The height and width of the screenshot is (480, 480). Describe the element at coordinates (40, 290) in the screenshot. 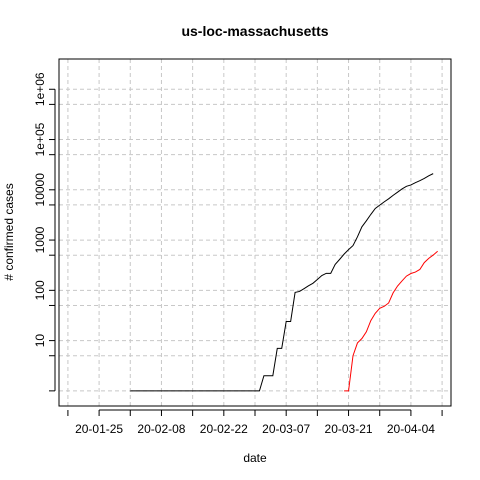

I see `y-tick-label: 100` at that location.